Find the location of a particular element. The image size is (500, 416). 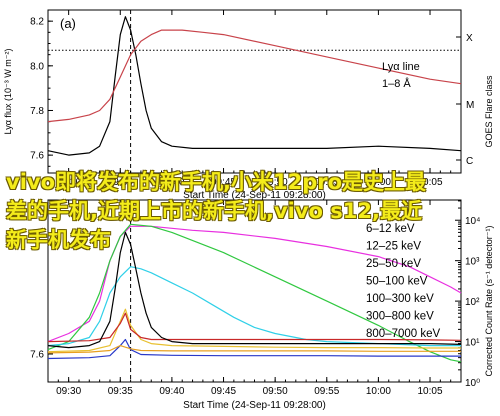

panel-a-ytick-label: 7.8 is located at coordinates (37, 111).